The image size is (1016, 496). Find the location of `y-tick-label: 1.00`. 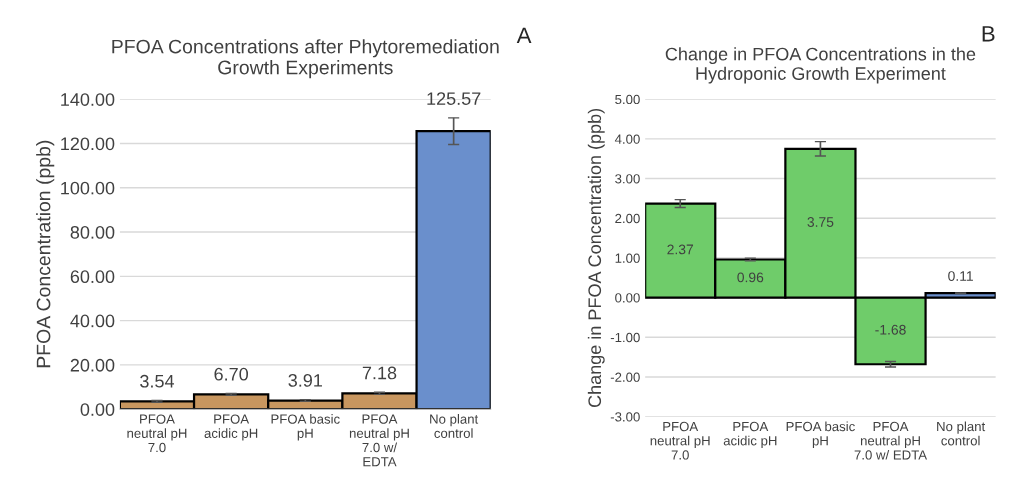

y-tick-label: 1.00 is located at coordinates (627, 258).